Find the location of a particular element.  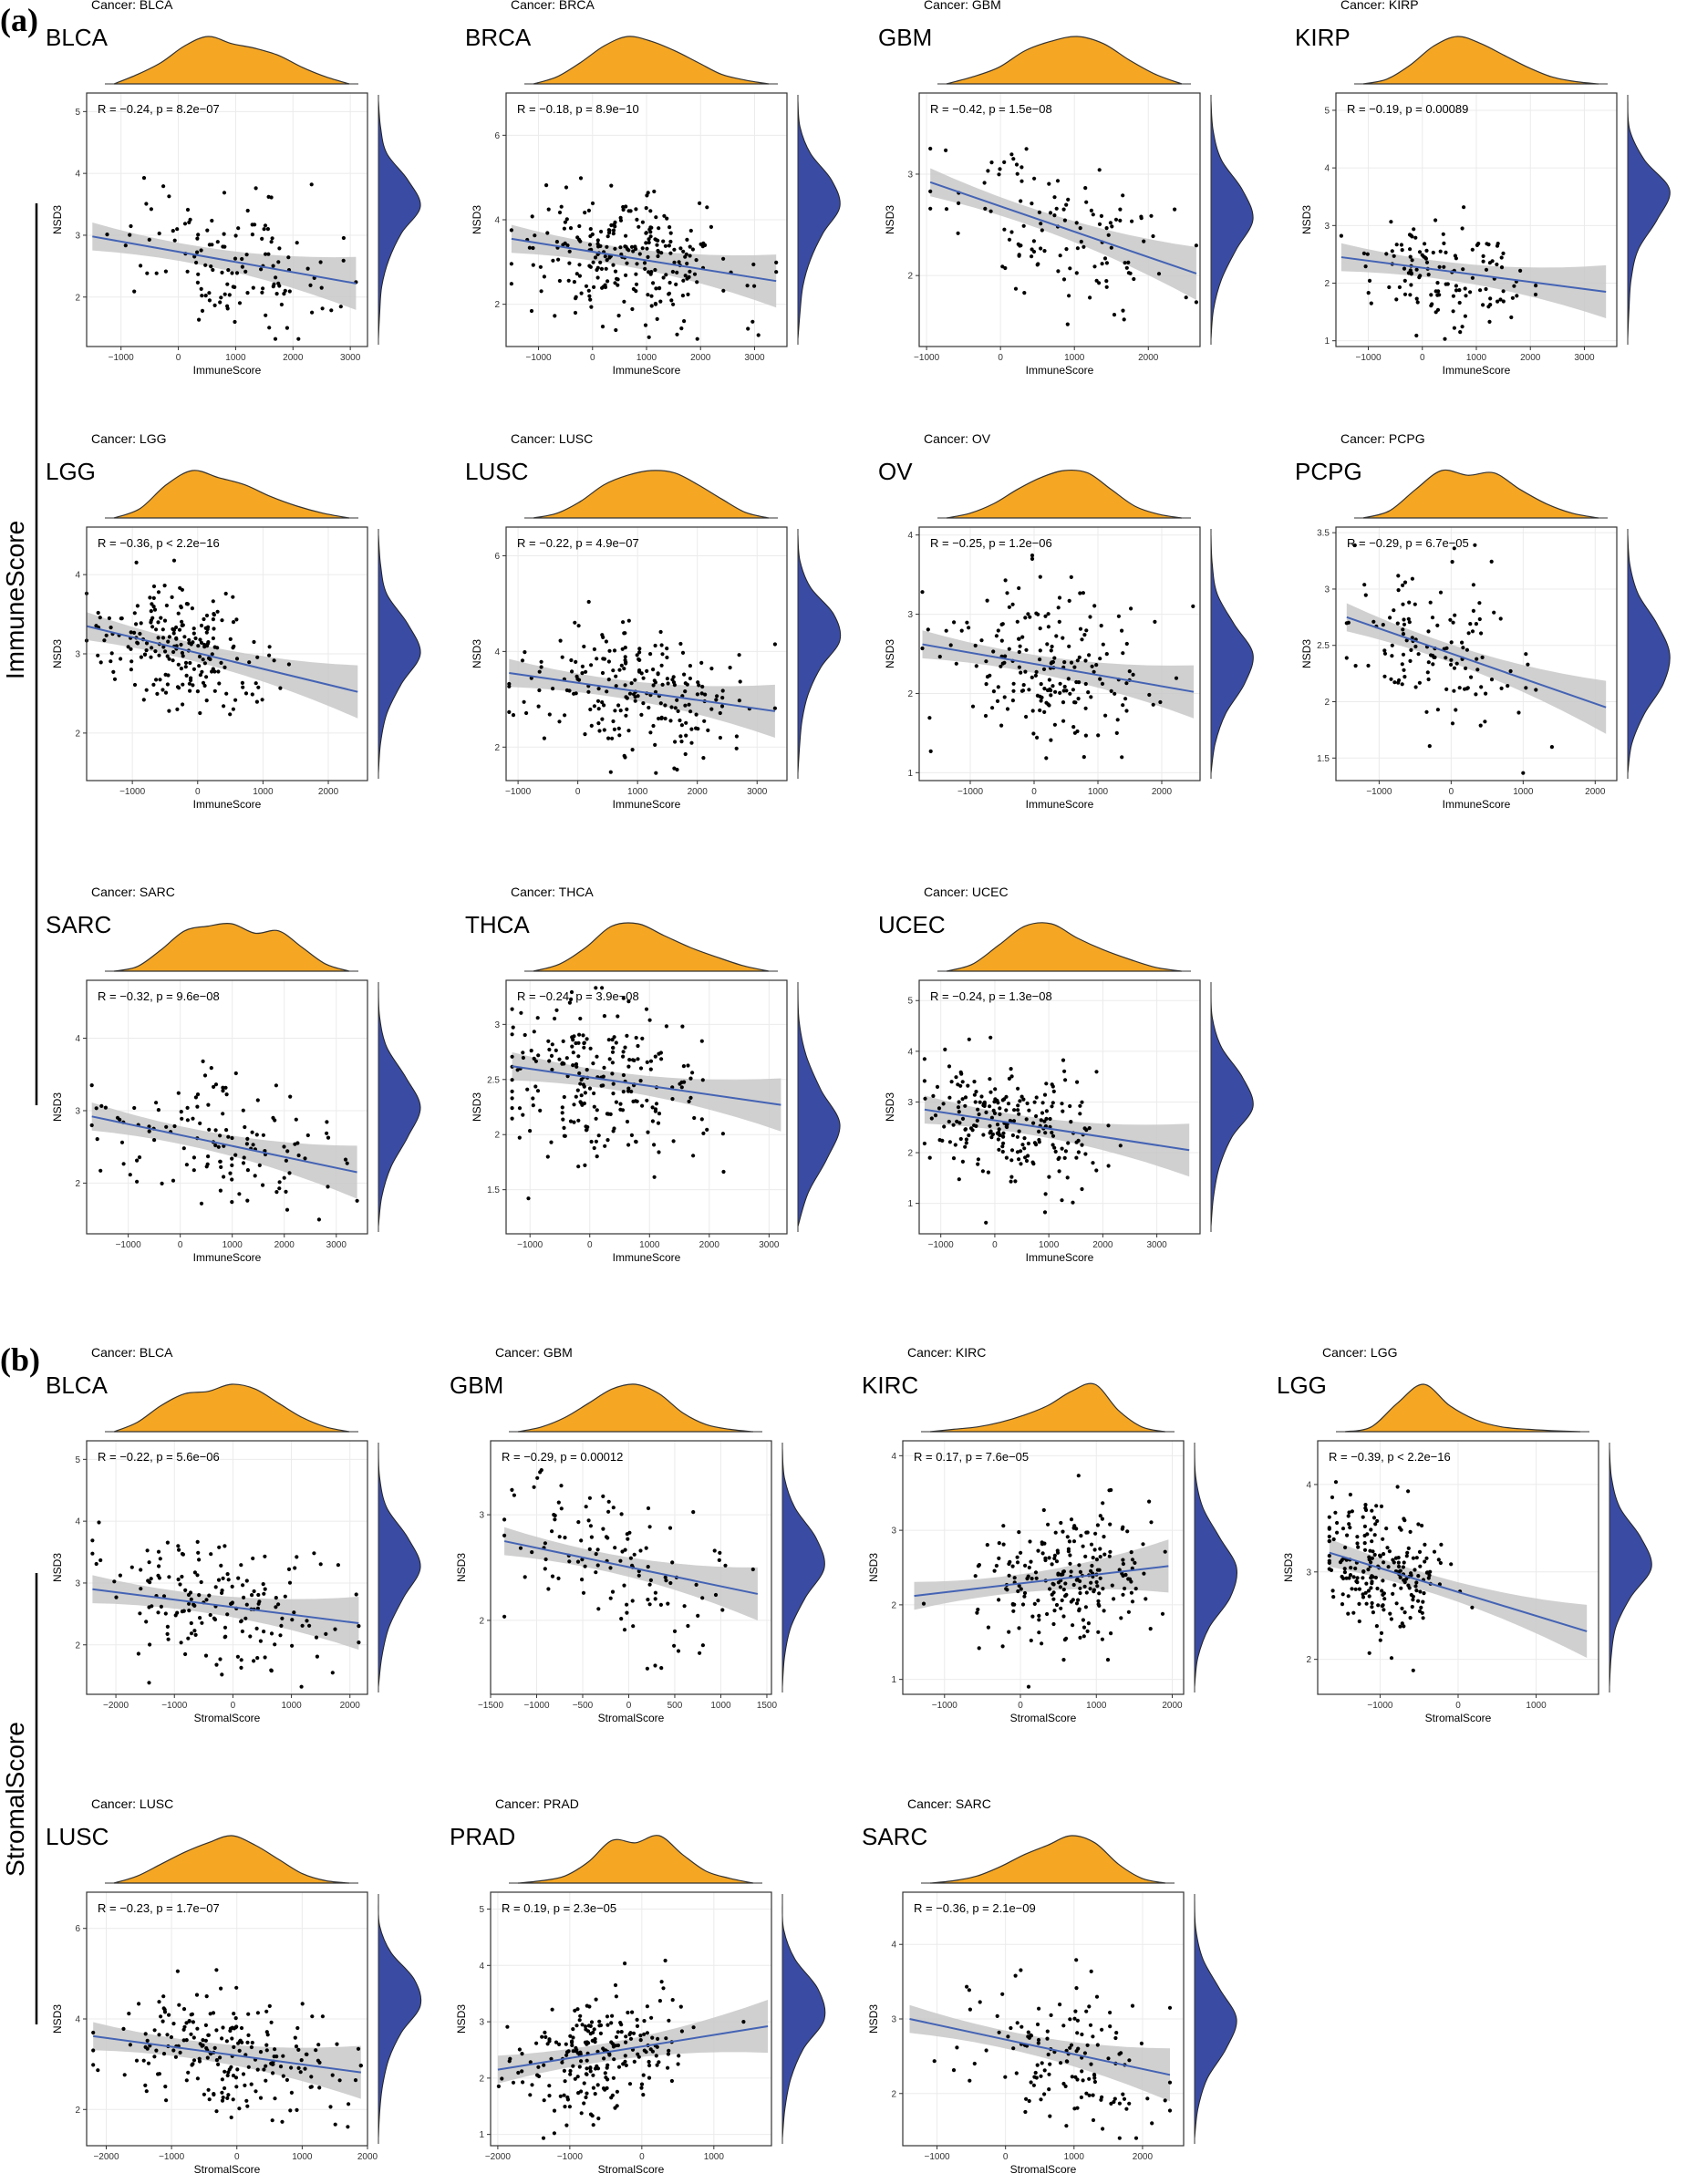

chart-title: Cancer: PCPG is located at coordinates (1383, 439).